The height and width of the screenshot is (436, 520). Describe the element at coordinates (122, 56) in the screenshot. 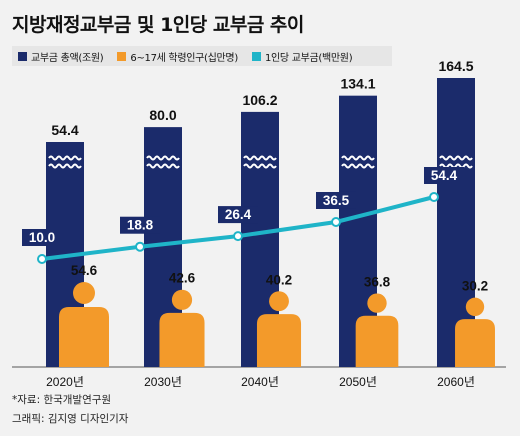

I see `legend-swatch-pop` at that location.